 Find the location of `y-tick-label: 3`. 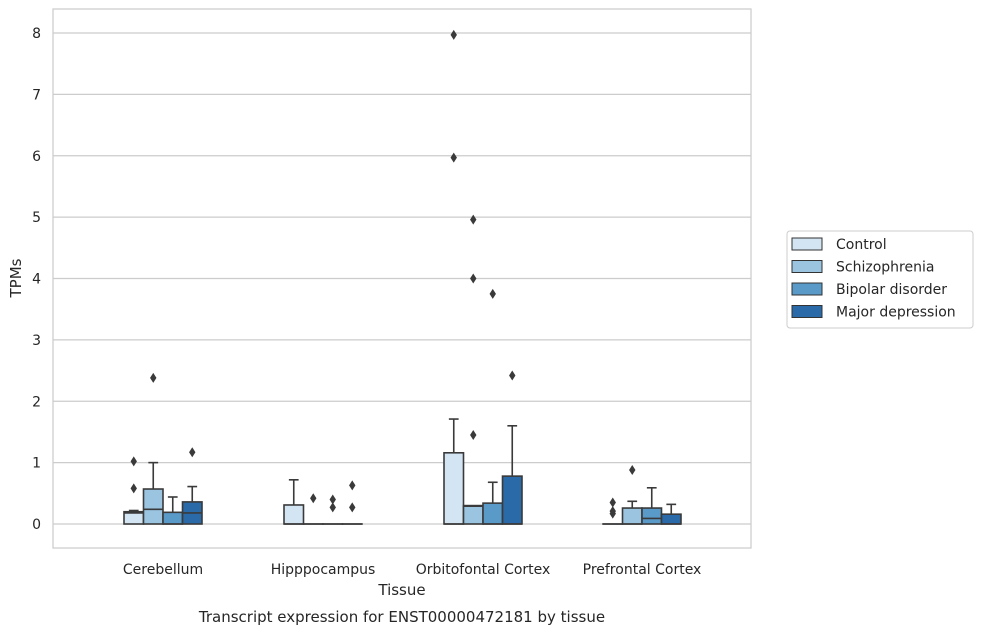

y-tick-label: 3 is located at coordinates (36, 341).